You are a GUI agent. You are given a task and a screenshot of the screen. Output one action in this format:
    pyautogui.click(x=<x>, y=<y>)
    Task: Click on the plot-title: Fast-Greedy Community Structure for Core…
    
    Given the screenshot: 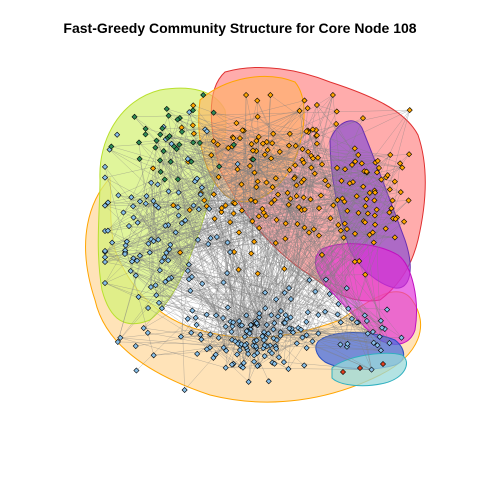 What is the action you would take?
    pyautogui.click(x=240, y=28)
    